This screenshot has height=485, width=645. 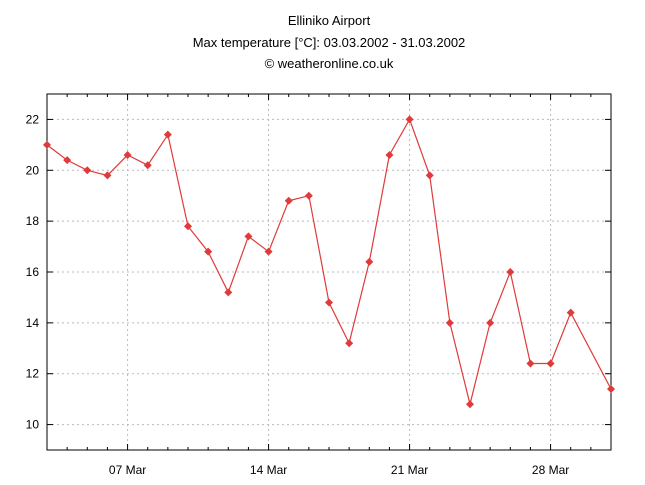 What do you see at coordinates (268, 470) in the screenshot?
I see `x-tick-label: 14 Mar` at bounding box center [268, 470].